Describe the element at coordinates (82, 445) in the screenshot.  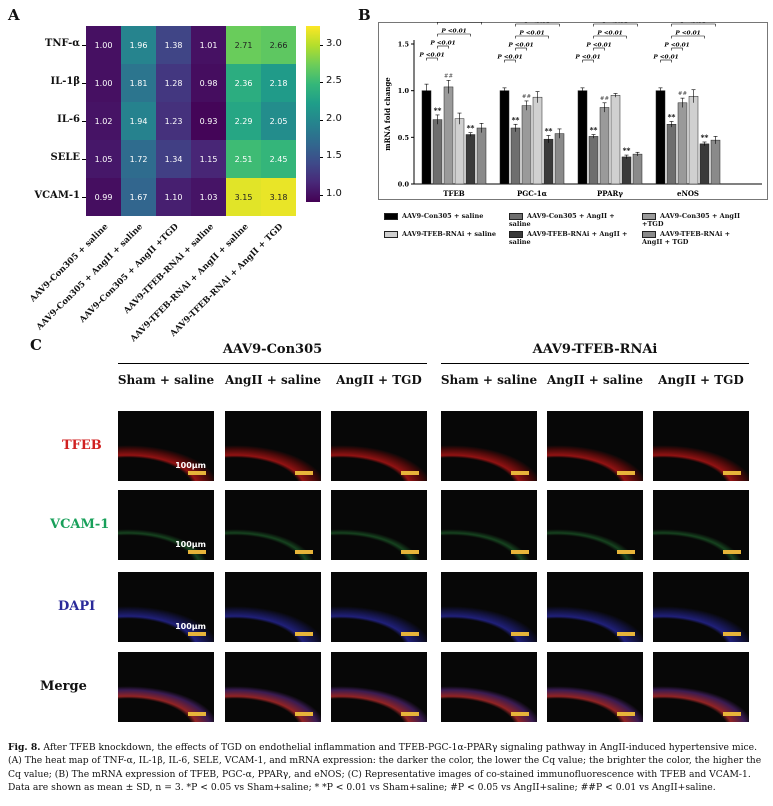
I see `row-label: TFEB` at that location.